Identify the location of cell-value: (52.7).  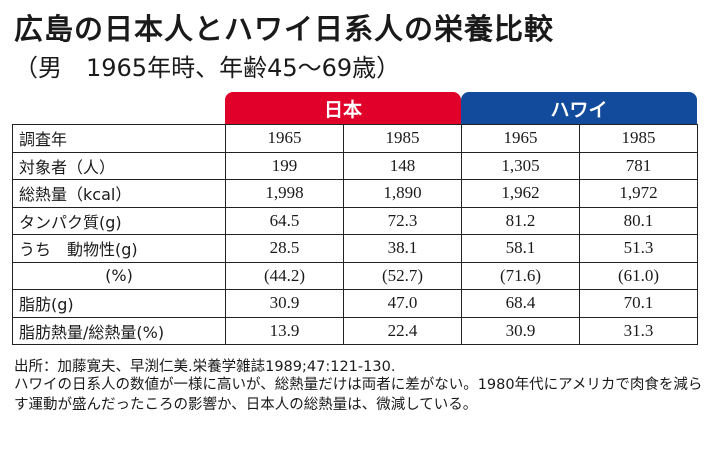
(402, 275).